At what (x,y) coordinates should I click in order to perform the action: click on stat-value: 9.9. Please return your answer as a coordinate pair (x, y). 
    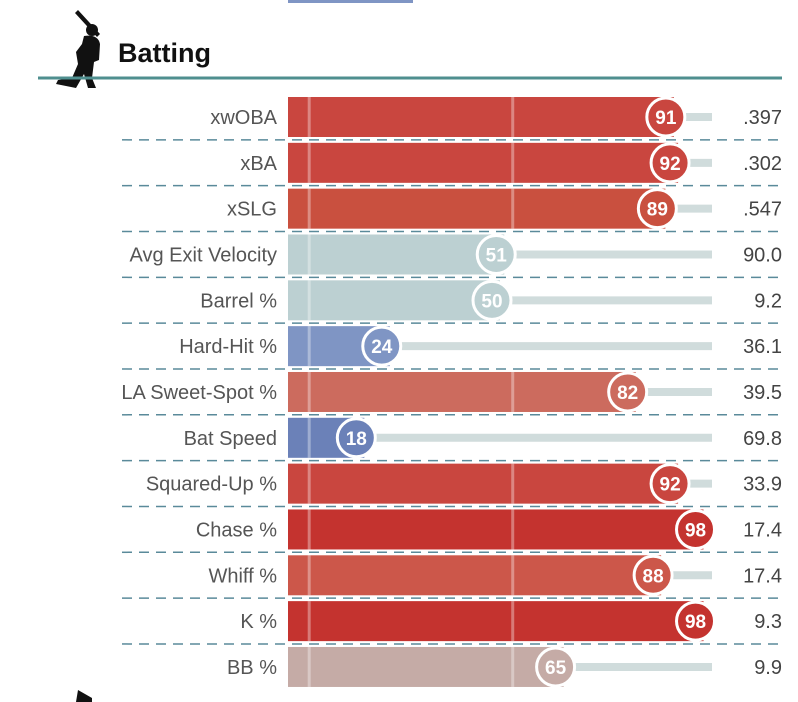
    Looking at the image, I should click on (768, 668).